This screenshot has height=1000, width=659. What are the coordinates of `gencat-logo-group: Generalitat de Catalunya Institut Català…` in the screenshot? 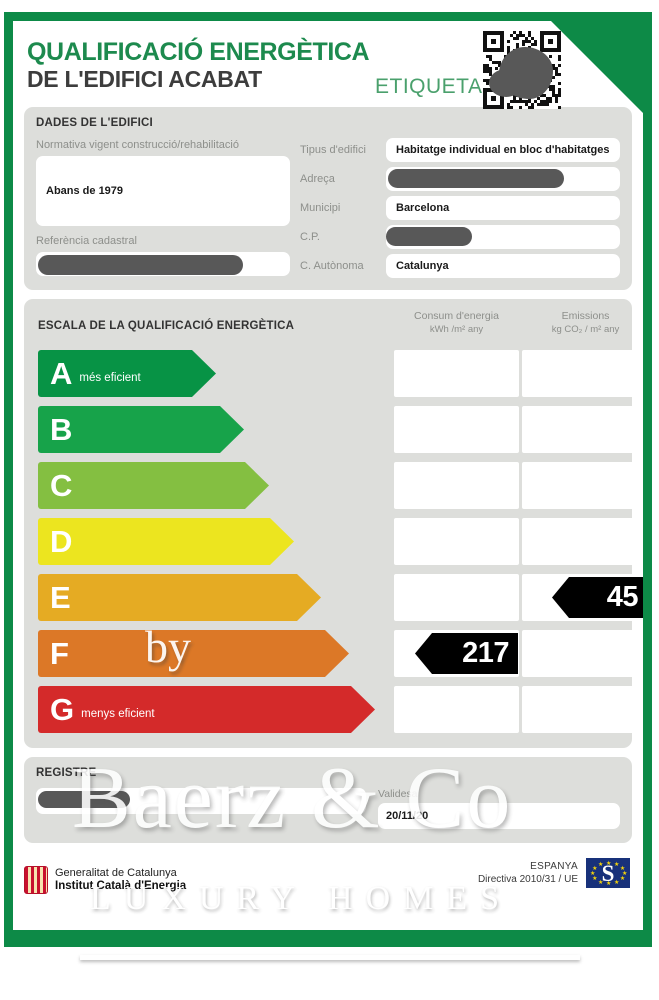 It's located at (105, 880).